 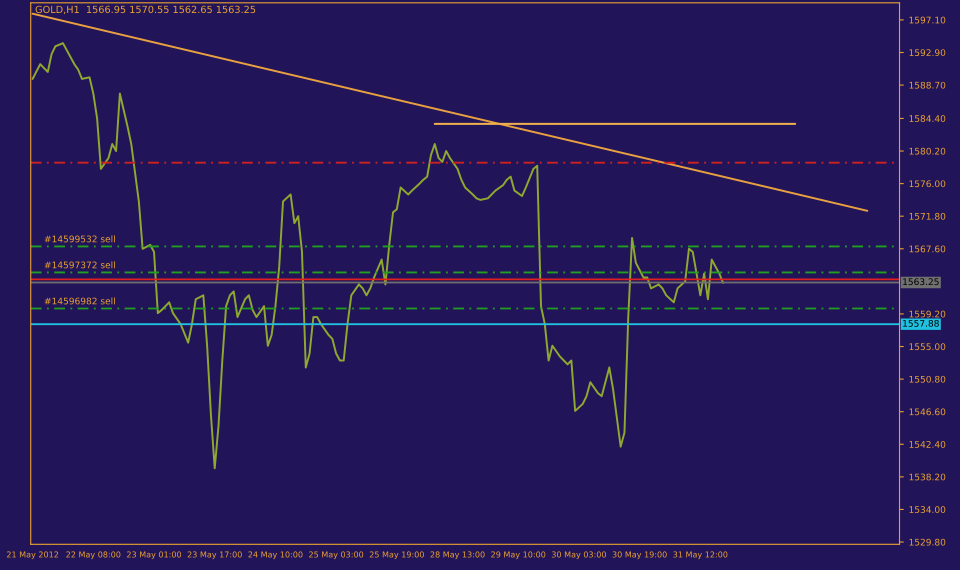 What do you see at coordinates (215, 555) in the screenshot?
I see `x-tick-label: 23 May 17:00` at bounding box center [215, 555].